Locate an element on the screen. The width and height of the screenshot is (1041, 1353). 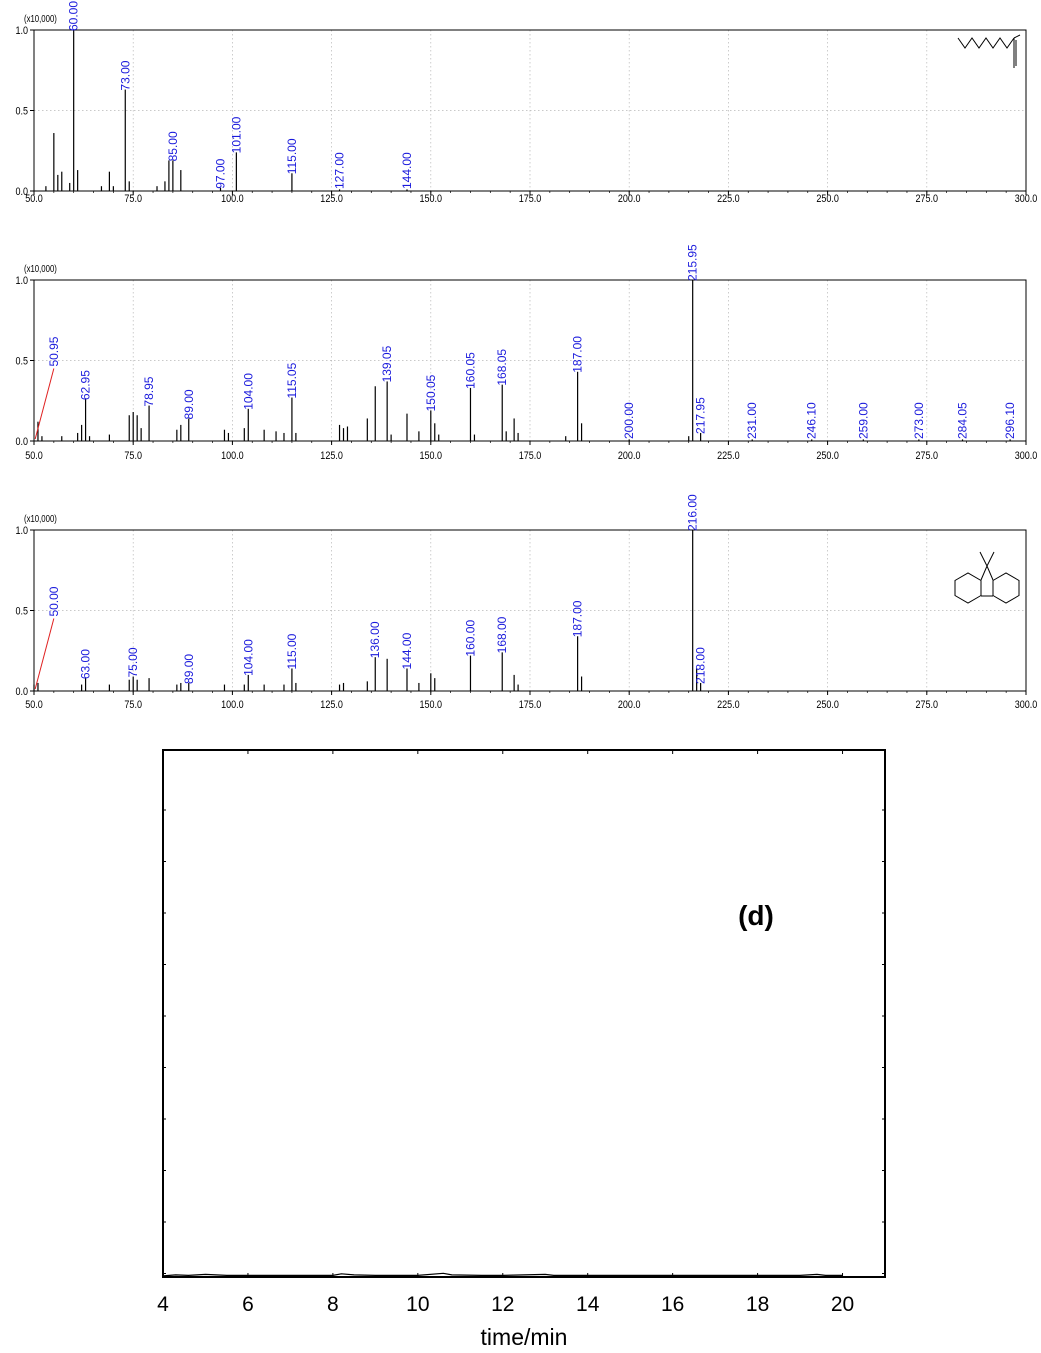
x-axis-label: time/min is located at coordinates (524, 1337).